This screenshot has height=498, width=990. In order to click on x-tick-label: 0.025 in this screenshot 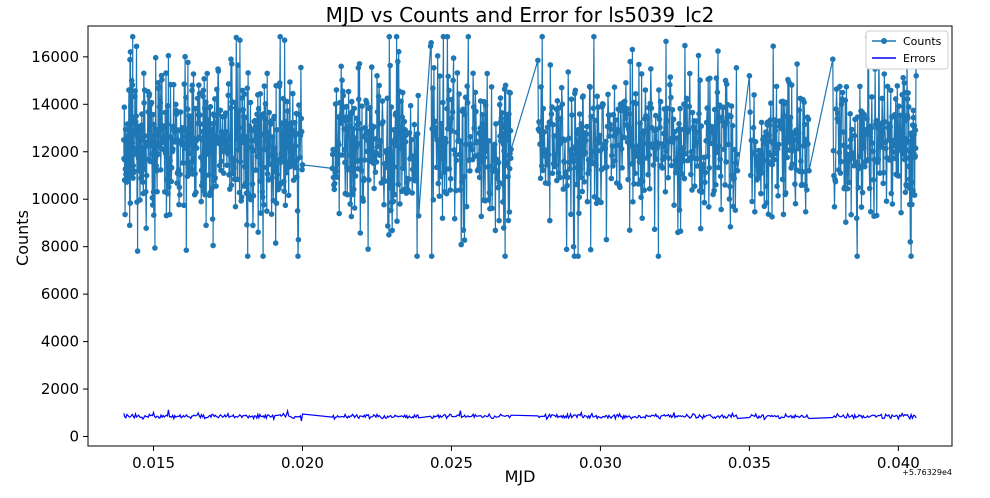, I will do `click(451, 463)`.